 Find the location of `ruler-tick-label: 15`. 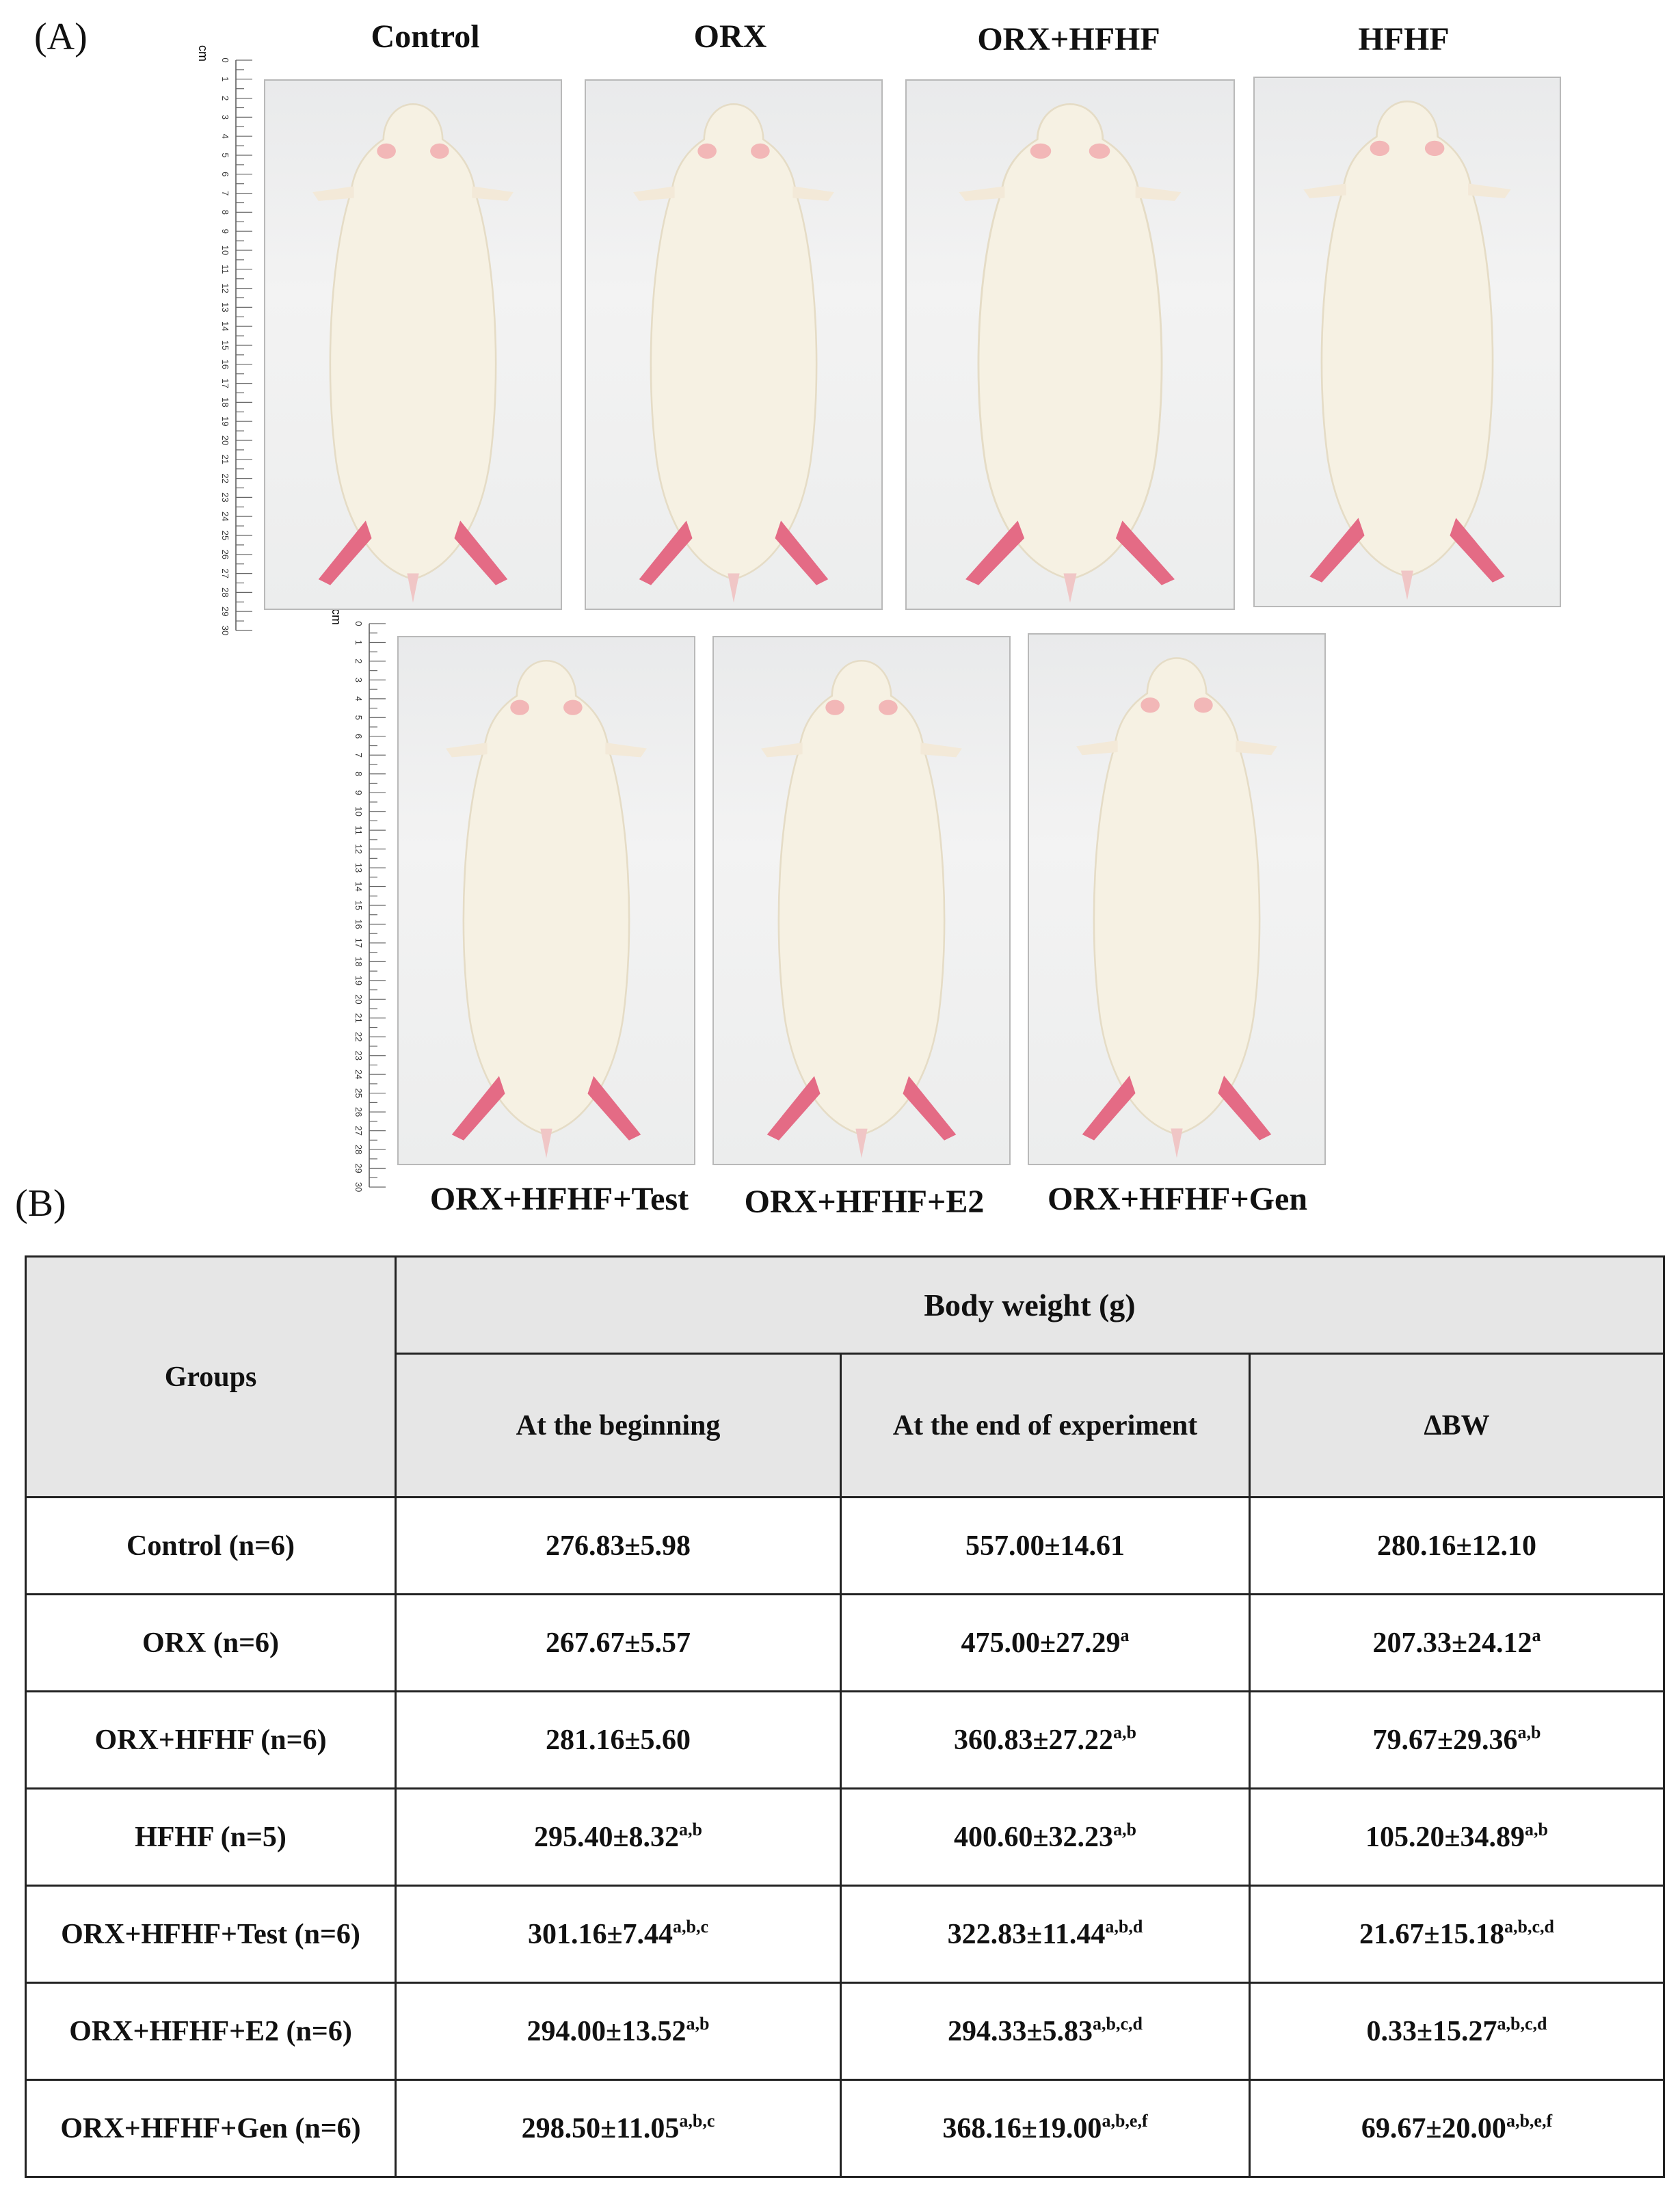

ruler-tick-label: 15 is located at coordinates (359, 906).